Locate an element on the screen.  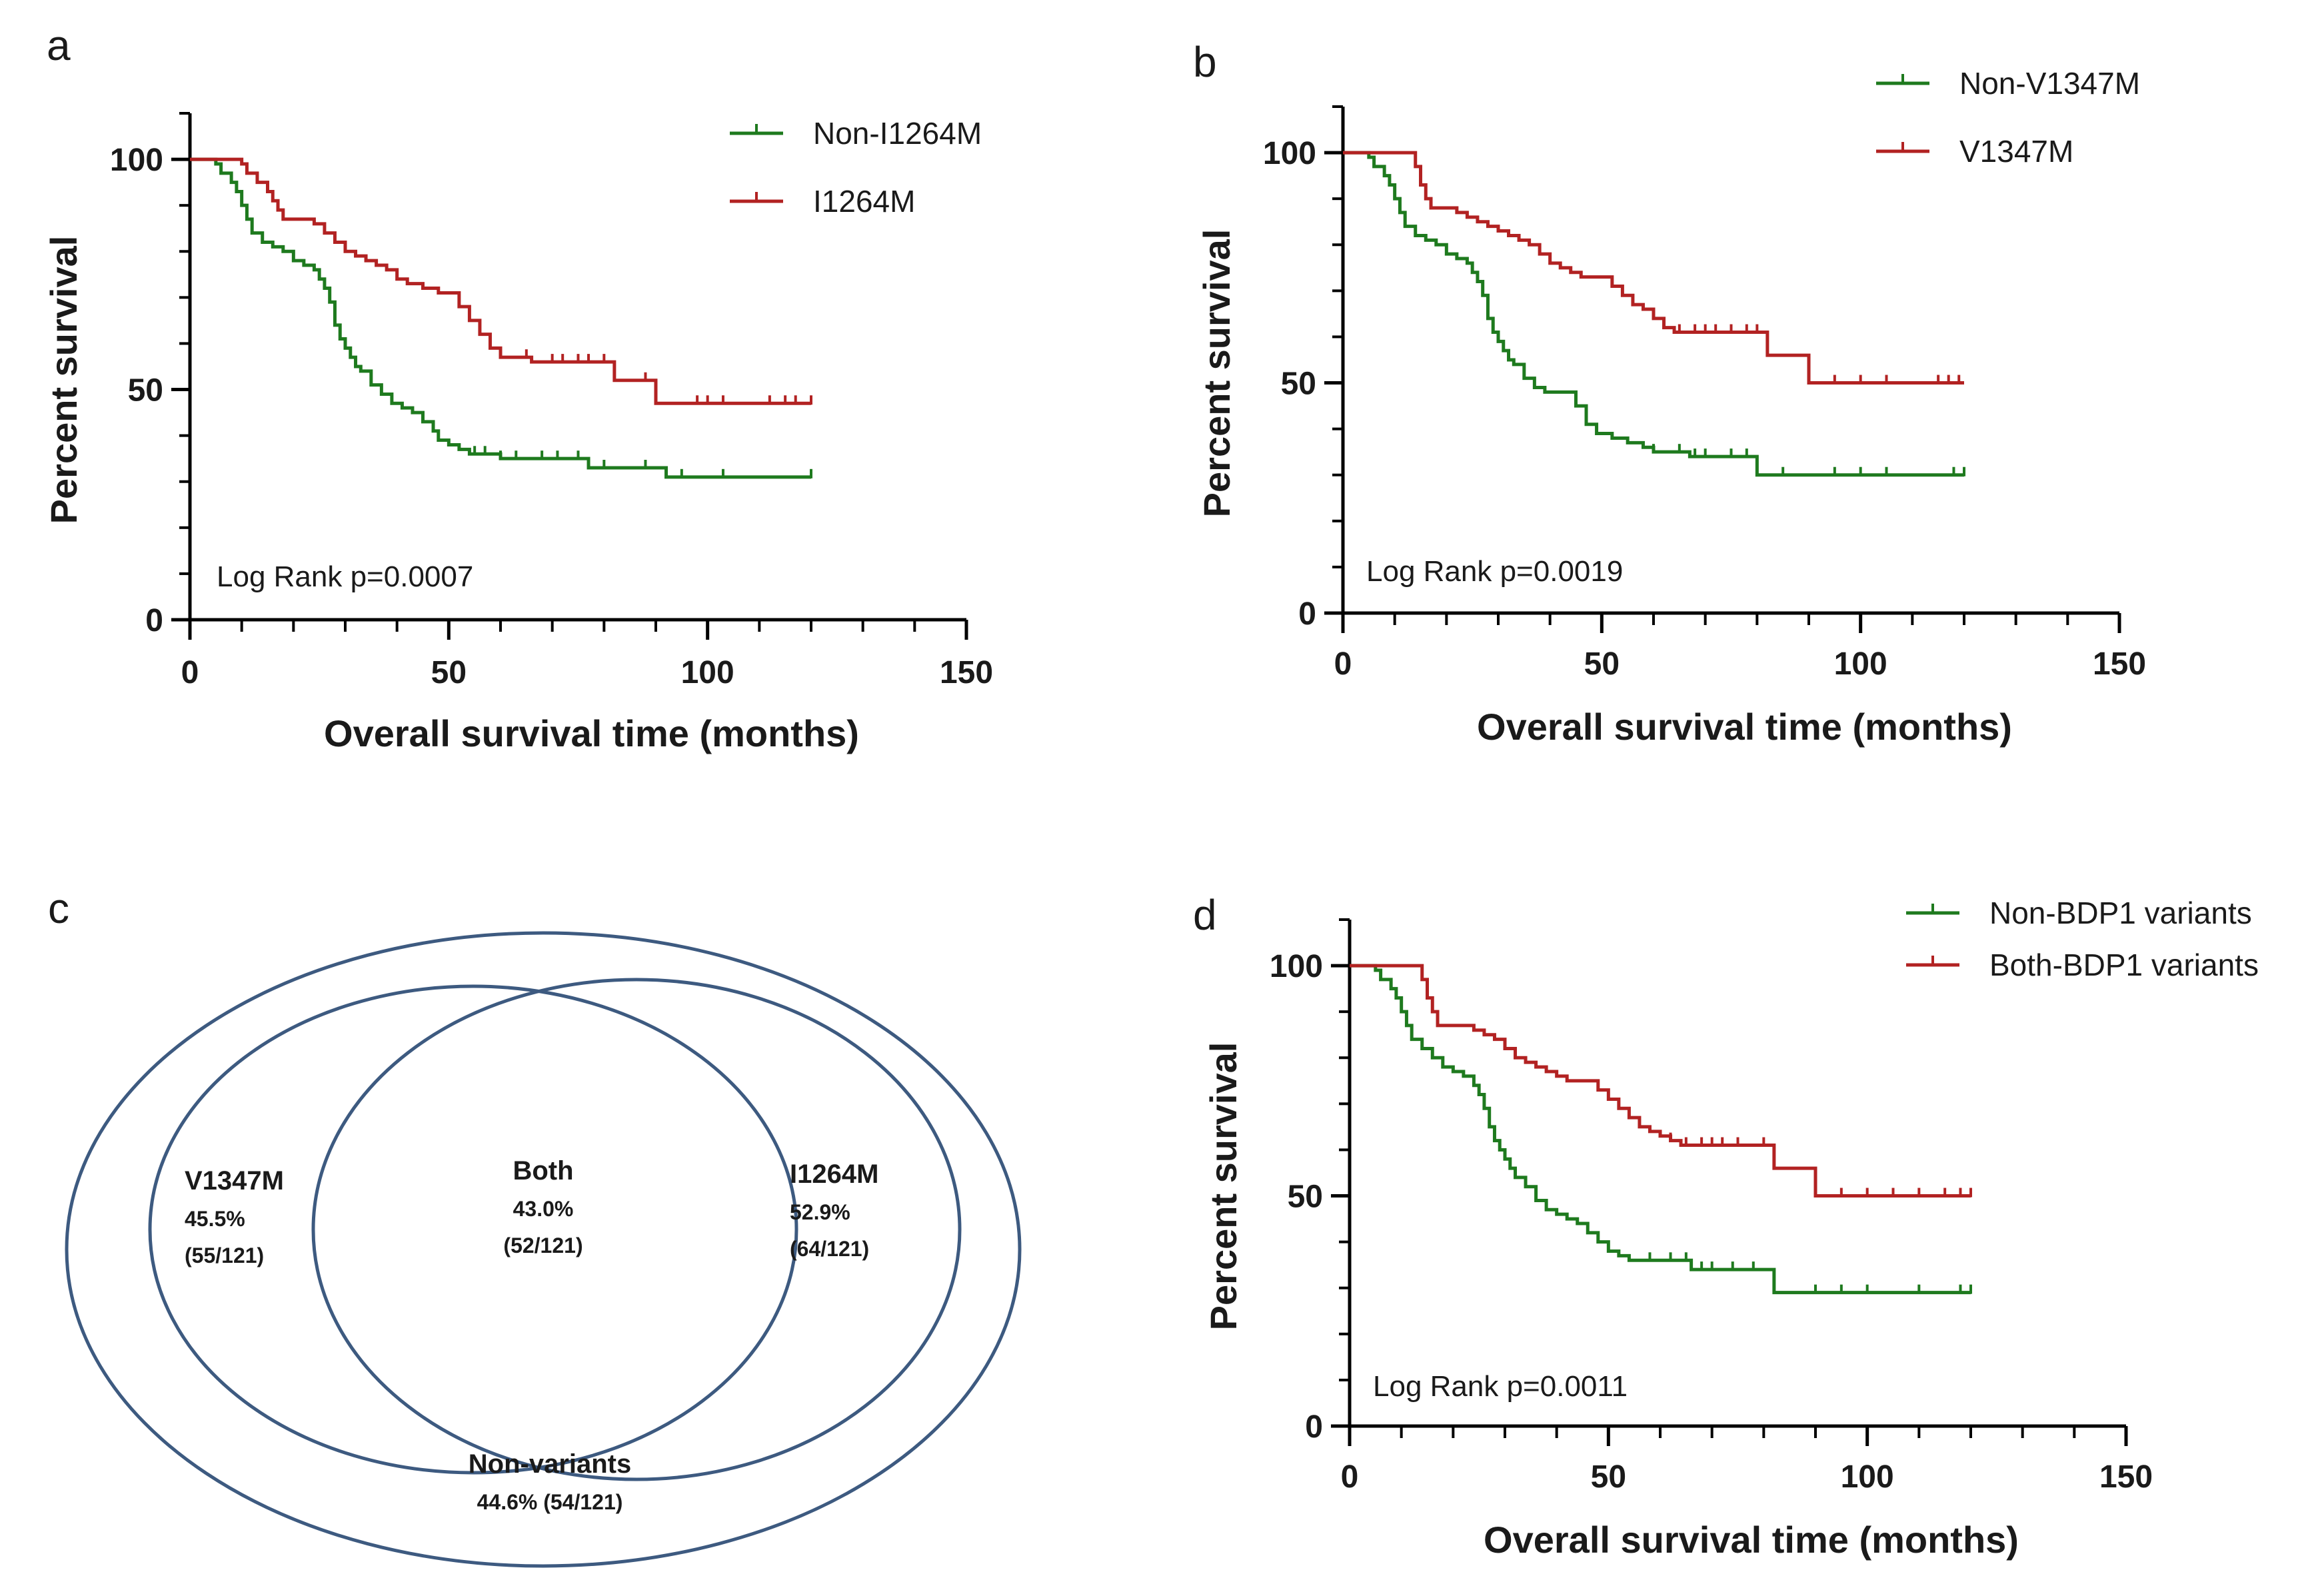
legend-label: I1264M is located at coordinates (864, 201).